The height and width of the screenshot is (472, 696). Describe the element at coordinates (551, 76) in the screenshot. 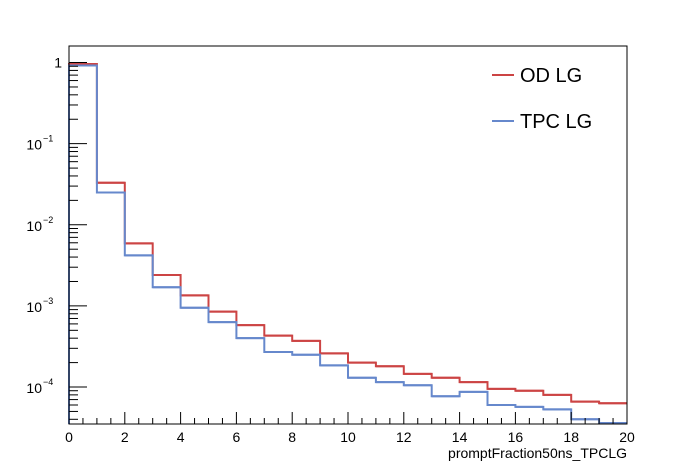

I see `legend-label: OD LG` at that location.